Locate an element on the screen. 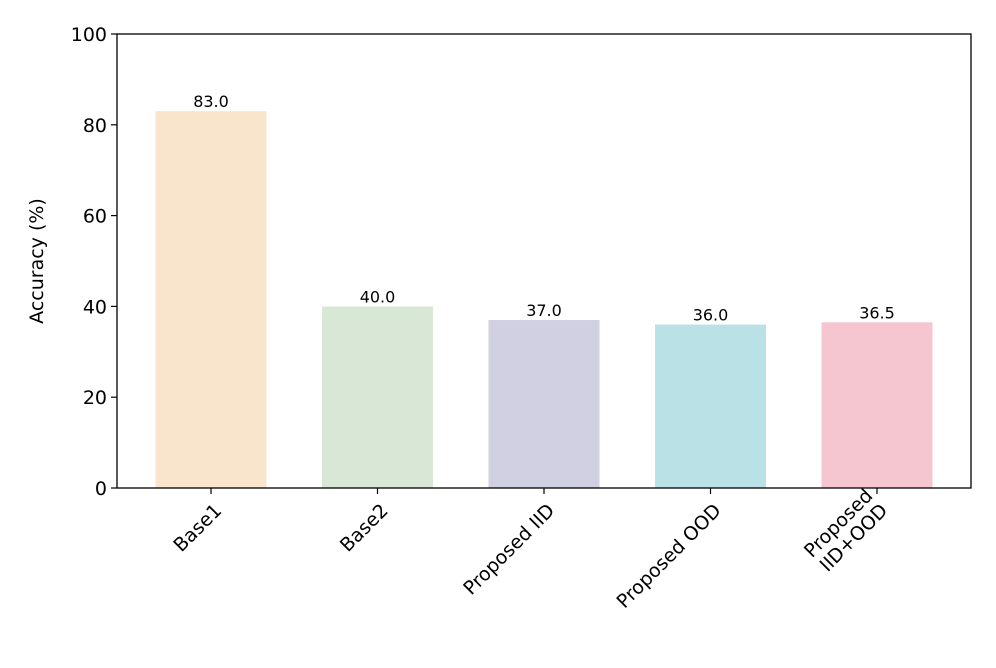  svg-text: Base2 is located at coordinates (364, 528).